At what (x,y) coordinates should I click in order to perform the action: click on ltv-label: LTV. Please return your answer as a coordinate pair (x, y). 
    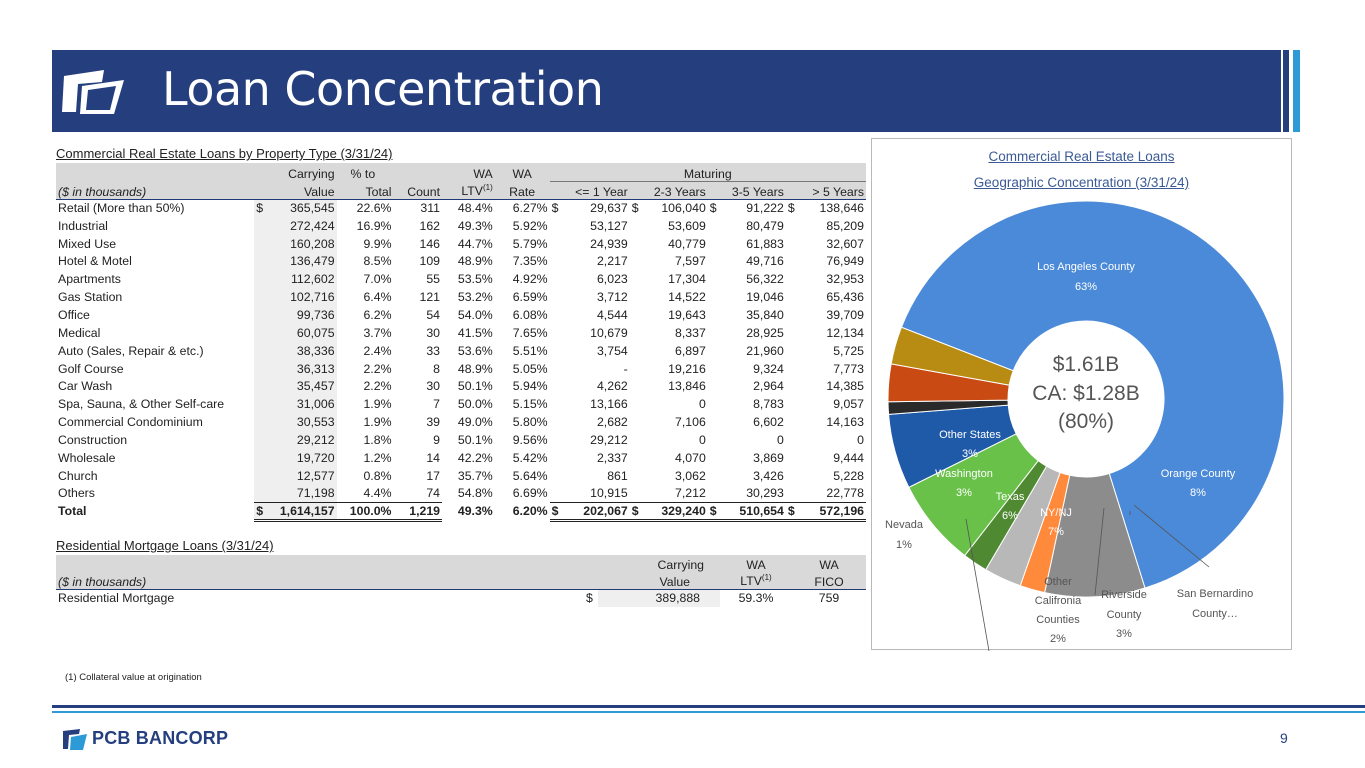
    Looking at the image, I should click on (472, 191).